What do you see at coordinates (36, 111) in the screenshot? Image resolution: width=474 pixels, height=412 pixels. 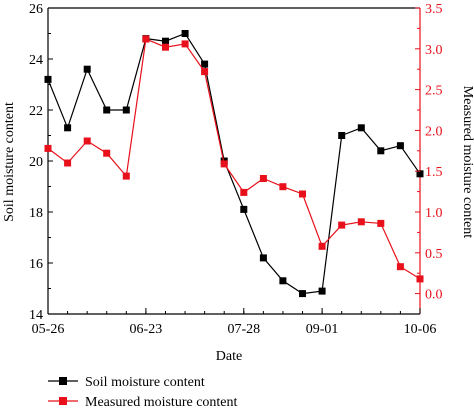 I see `y-left-tick-label: 22` at bounding box center [36, 111].